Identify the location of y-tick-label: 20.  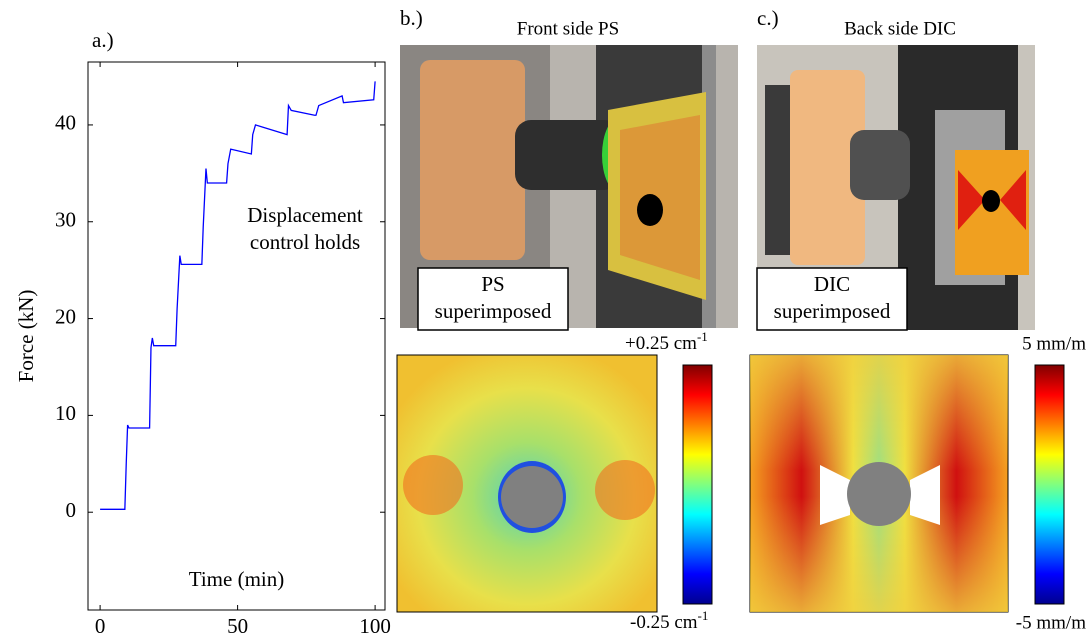
(65, 316).